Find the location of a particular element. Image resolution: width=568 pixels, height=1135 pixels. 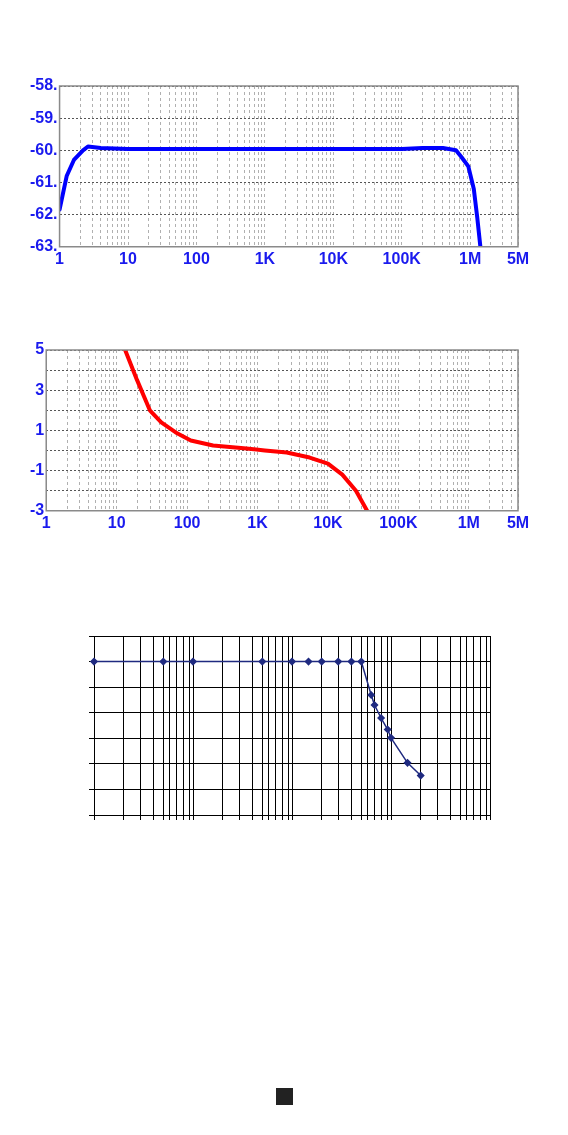

y-tick-label: -61. is located at coordinates (43, 181).